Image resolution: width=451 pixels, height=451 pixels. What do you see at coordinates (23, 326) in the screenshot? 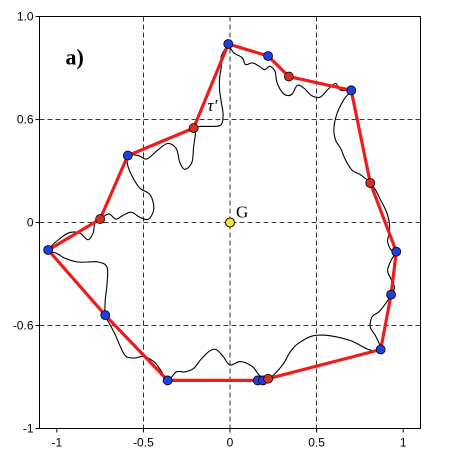
I see `y-tick-label: -0.6` at bounding box center [23, 326].